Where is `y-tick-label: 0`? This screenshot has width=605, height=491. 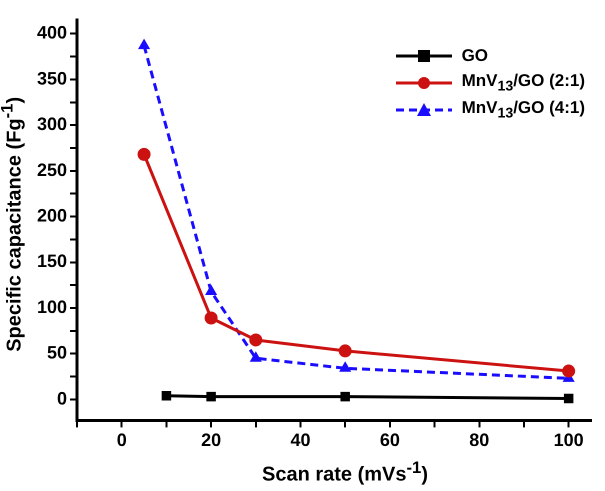
y-tick-label: 0 is located at coordinates (62, 398).